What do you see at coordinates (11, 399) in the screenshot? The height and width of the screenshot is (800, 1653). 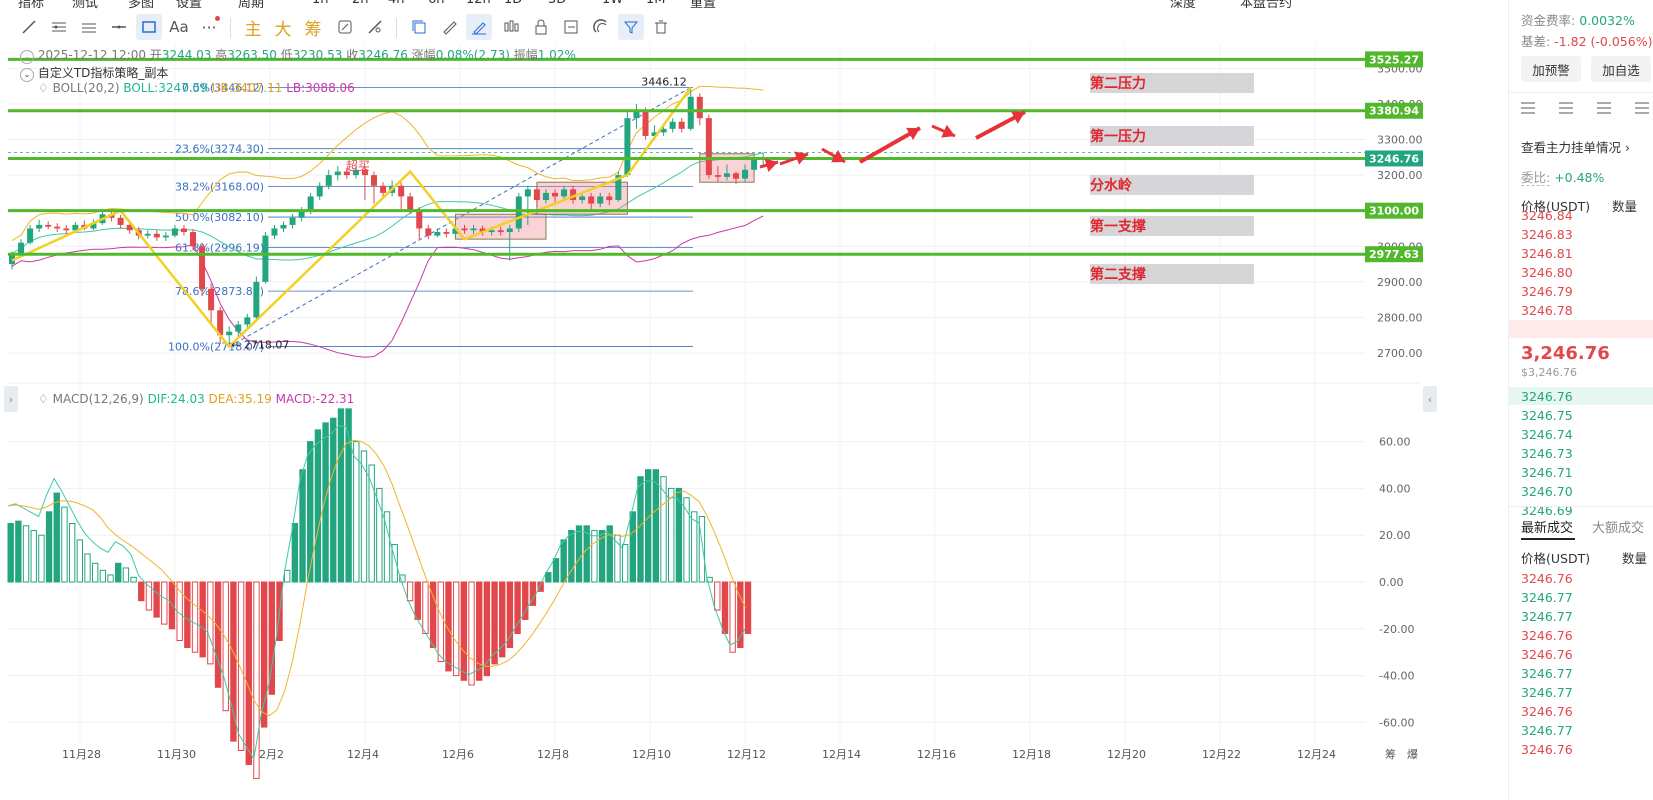 I see `macd-collapse-button: ›` at bounding box center [11, 399].